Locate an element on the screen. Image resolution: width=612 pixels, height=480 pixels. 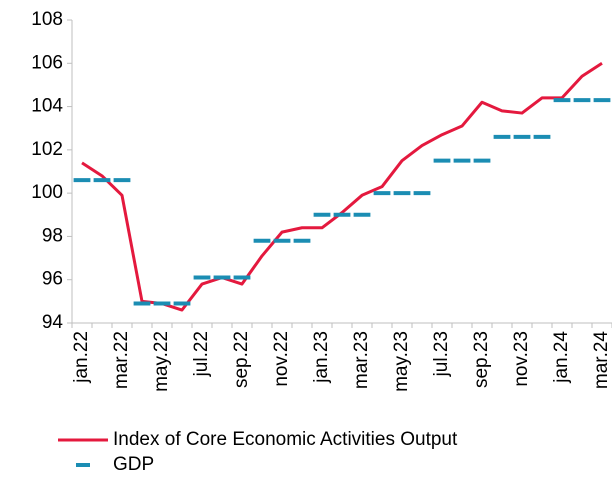
y-tick-label: 108 is located at coordinates (47, 19).